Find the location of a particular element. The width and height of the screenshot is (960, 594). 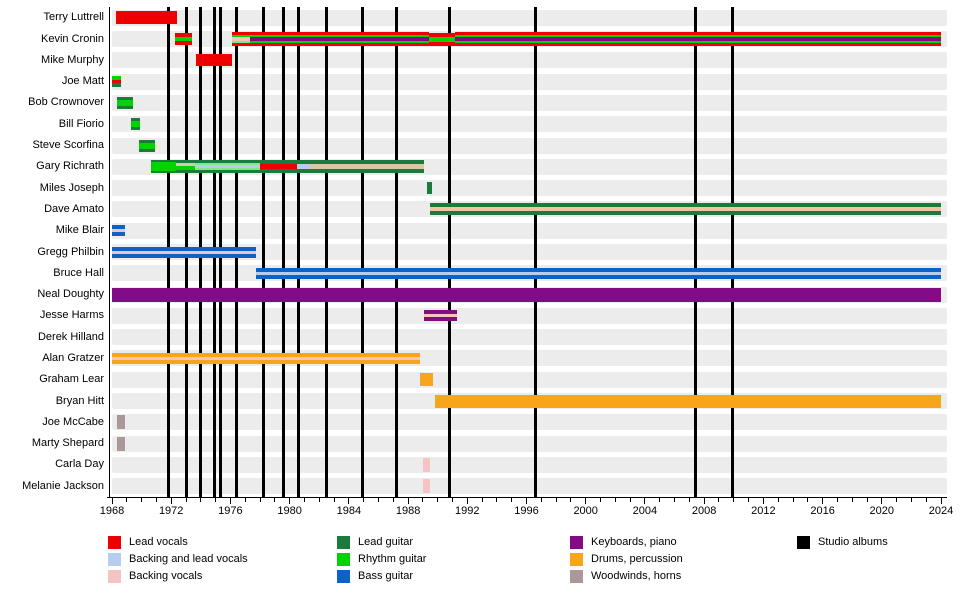

member-label: Bill Fiorio is located at coordinates (81, 123).